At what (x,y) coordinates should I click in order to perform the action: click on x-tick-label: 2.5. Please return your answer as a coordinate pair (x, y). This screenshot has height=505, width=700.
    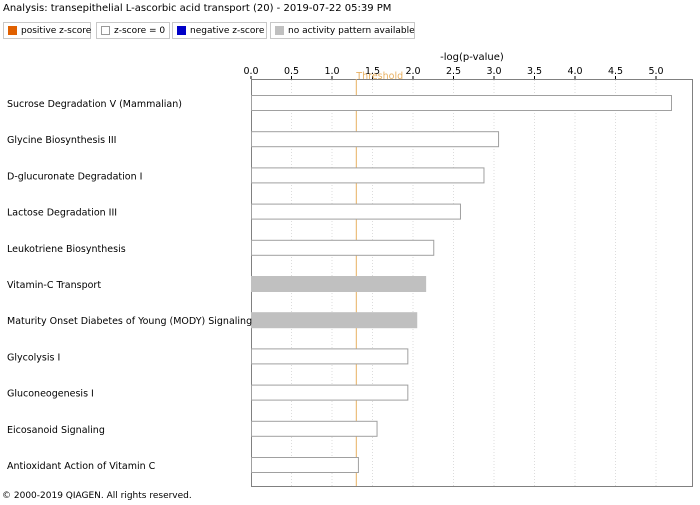
    Looking at the image, I should click on (453, 71).